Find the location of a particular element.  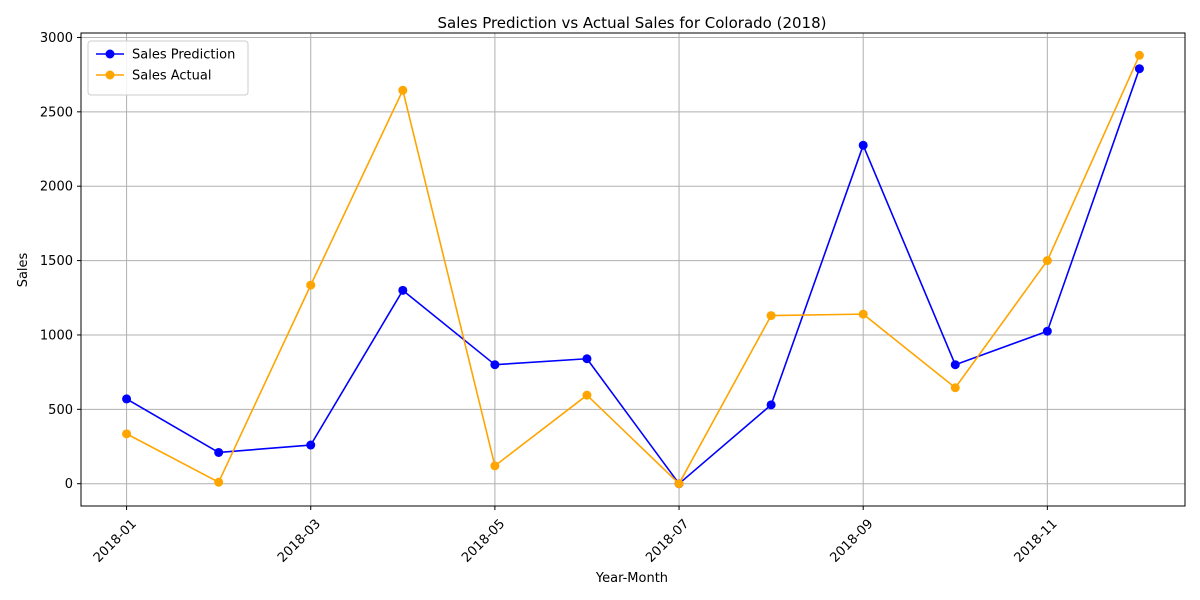

y-tick-label: 3000 is located at coordinates (56, 38).